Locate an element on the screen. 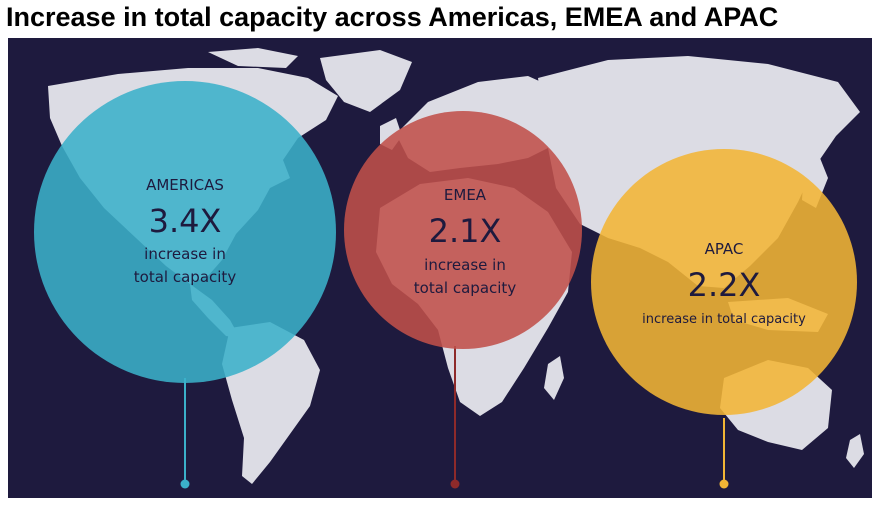  apac-region-label: APAC is located at coordinates (724, 249).